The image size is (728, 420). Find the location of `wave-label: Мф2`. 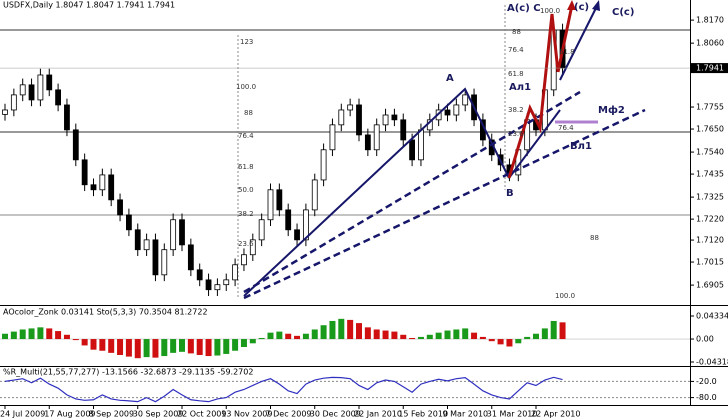

wave-label: Мф2 is located at coordinates (611, 110).